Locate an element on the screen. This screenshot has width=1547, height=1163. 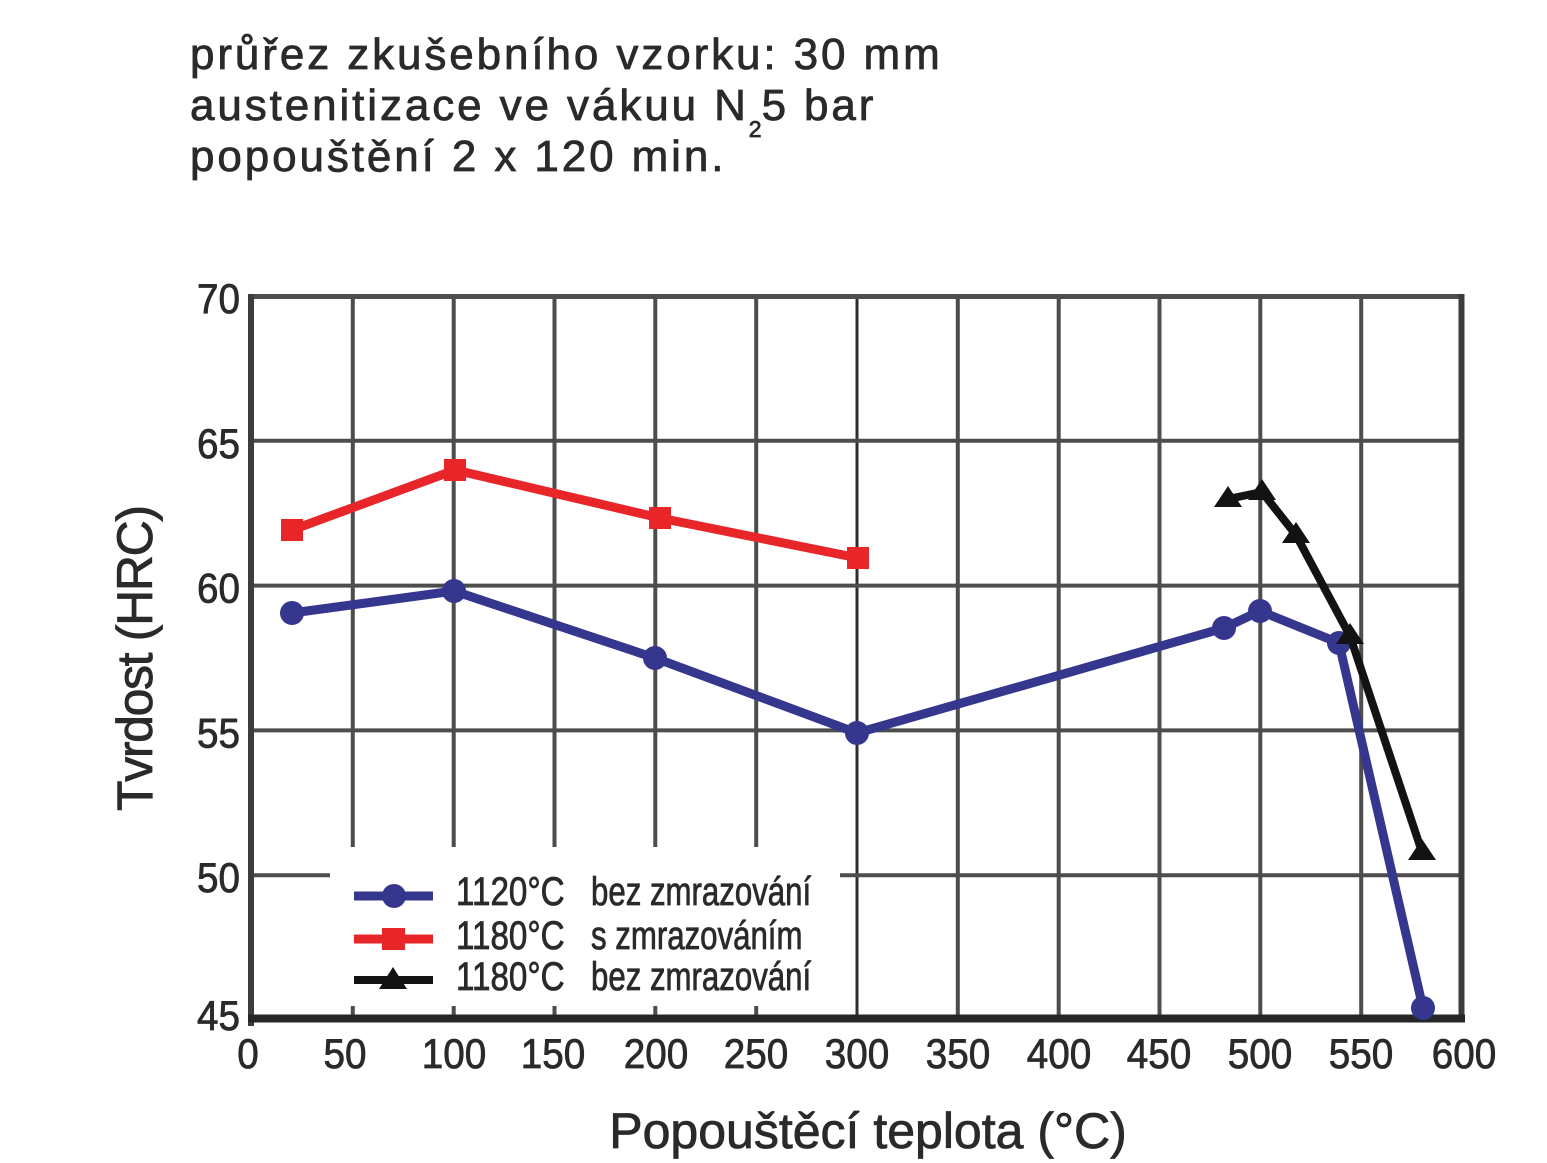
svg-text: 200 is located at coordinates (656, 1053).